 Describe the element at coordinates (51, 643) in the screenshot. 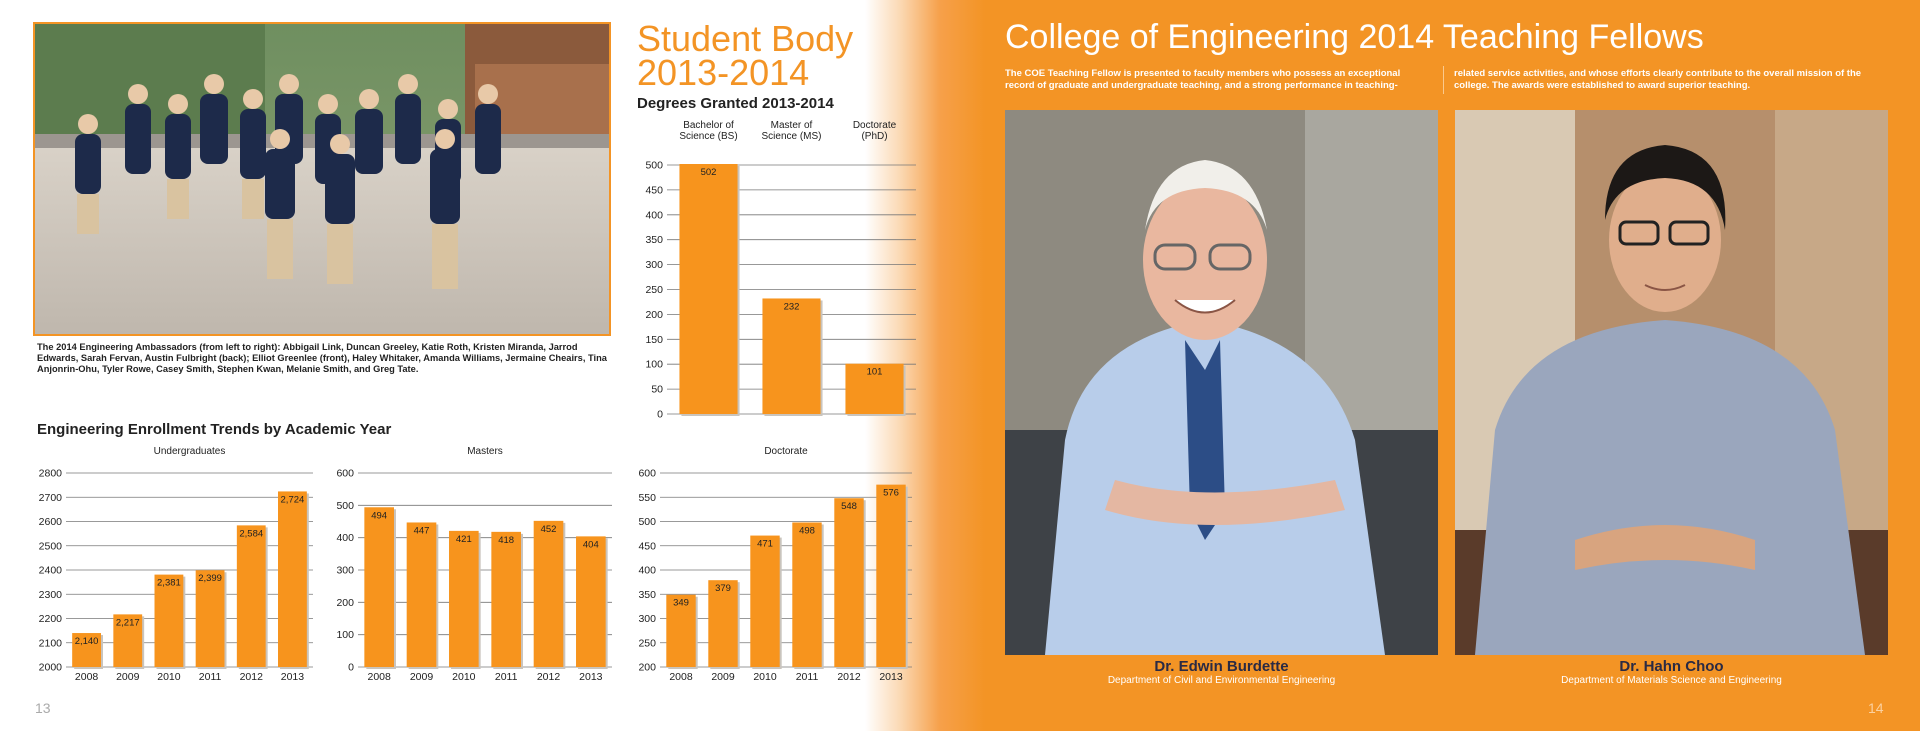

I see `y-tick-label: 2100` at that location.